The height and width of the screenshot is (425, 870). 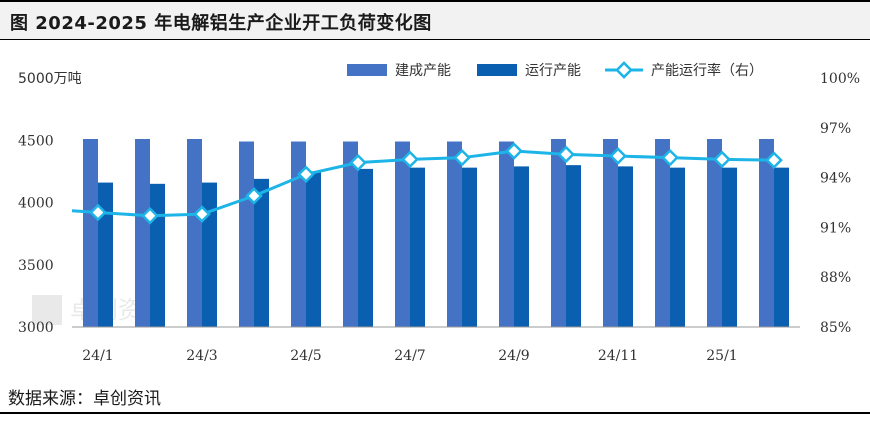 What do you see at coordinates (435, 20) in the screenshot?
I see `title-bar: 图 2024-2025 年电解铝生产企业开工负荷变化图` at bounding box center [435, 20].